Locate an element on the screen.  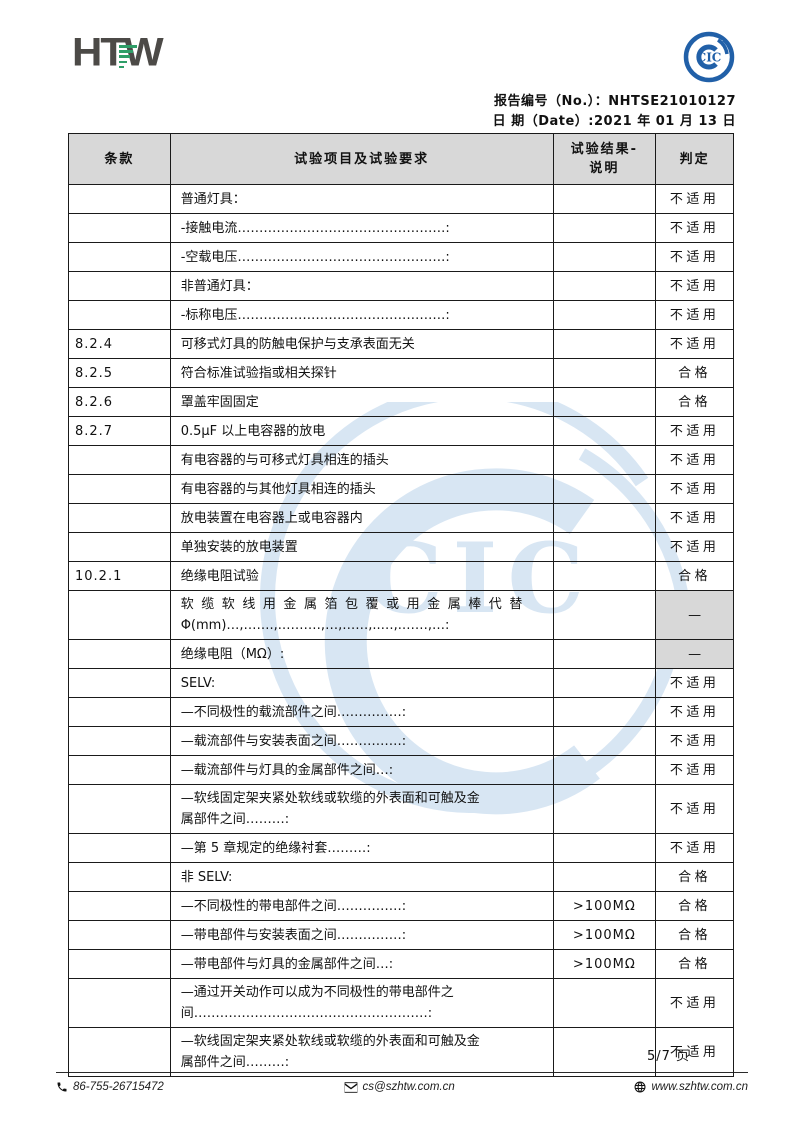
phone-icon is located at coordinates (62, 1087).